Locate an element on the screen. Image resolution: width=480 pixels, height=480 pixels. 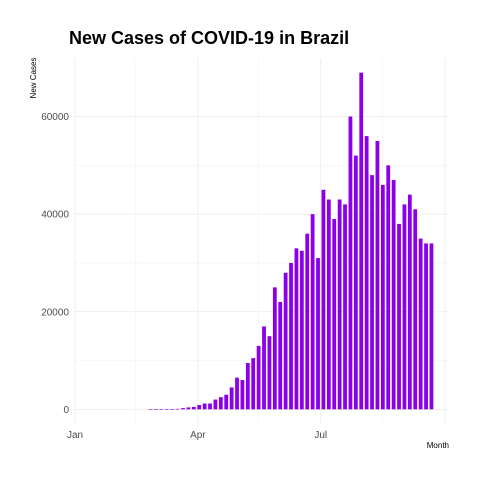
y-tick-label: 60000 is located at coordinates (55, 117).